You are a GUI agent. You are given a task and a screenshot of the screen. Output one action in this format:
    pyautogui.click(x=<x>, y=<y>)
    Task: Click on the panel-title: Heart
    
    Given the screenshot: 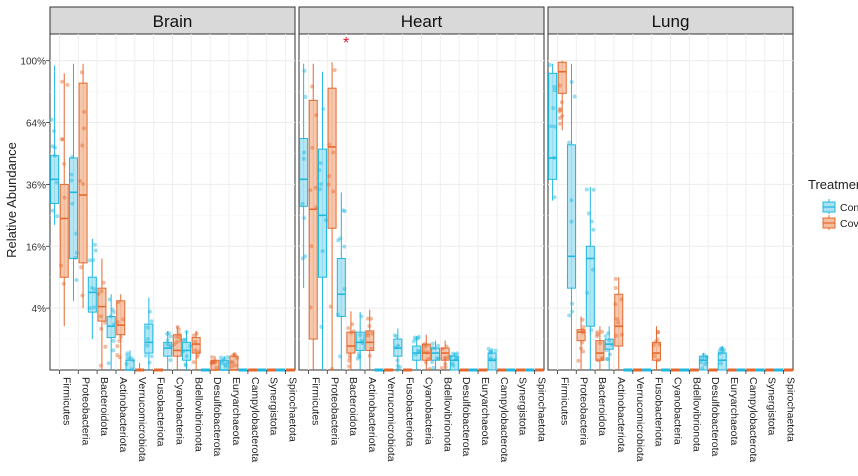 What is the action you would take?
    pyautogui.click(x=422, y=21)
    